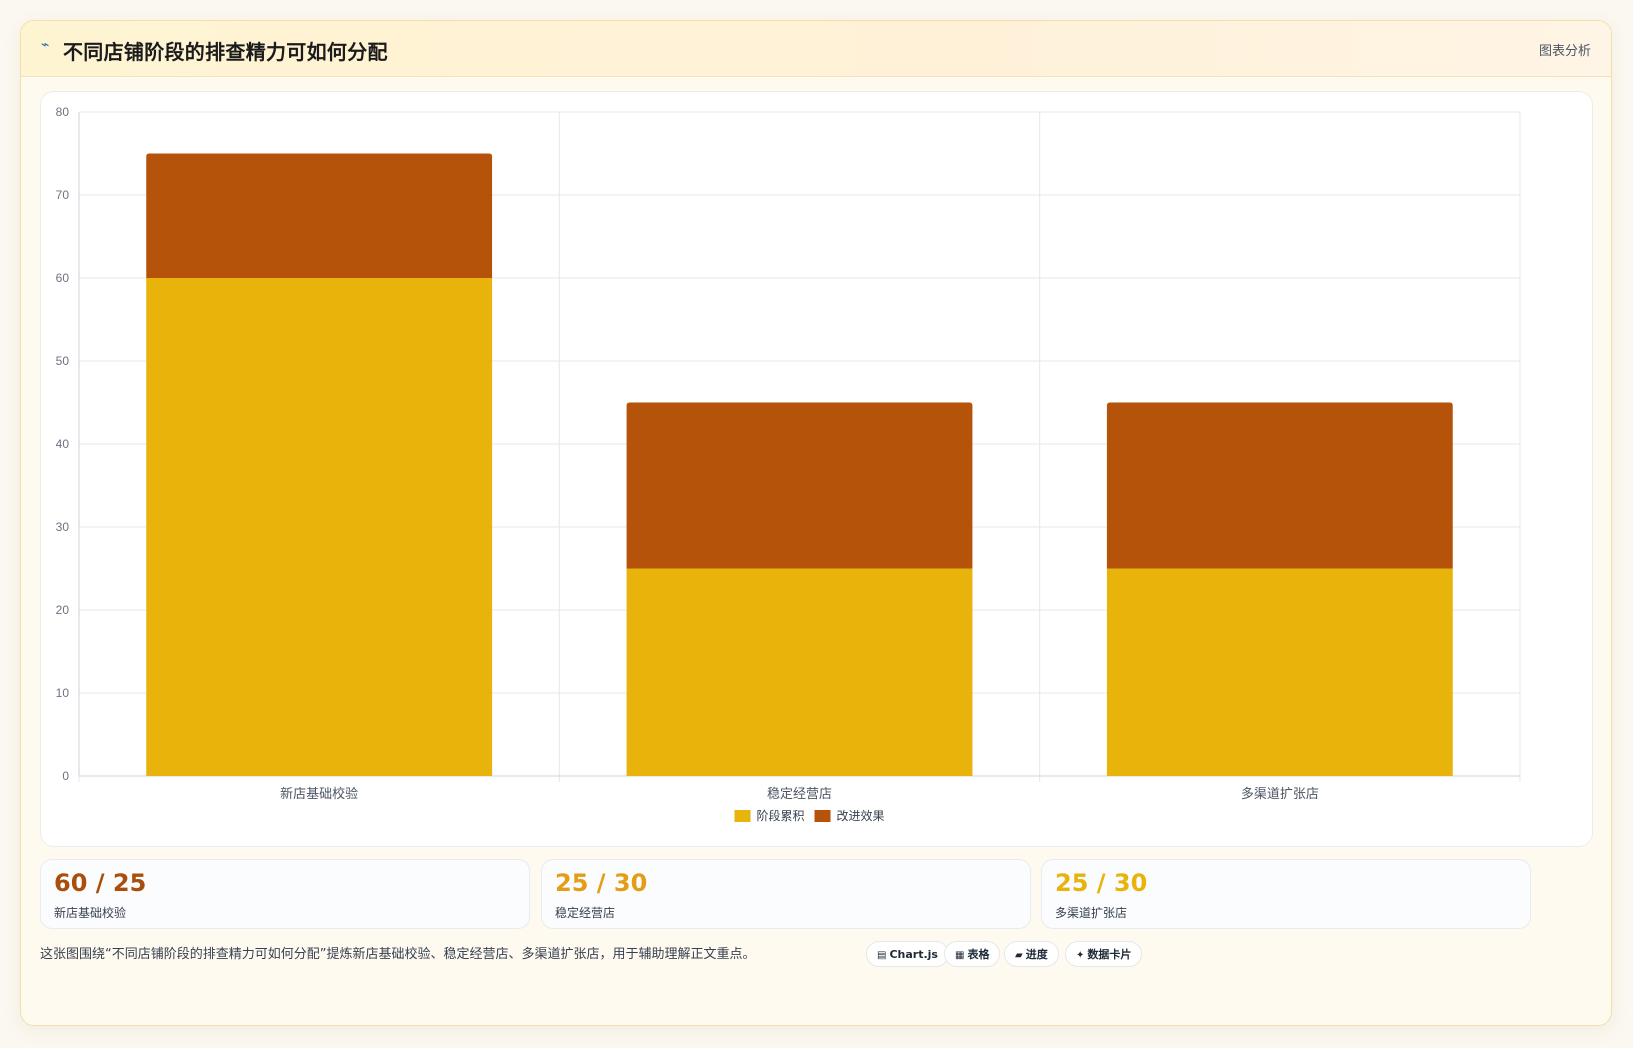 This screenshot has width=1633, height=1048. I want to click on chip-label: 进度, so click(1036, 954).